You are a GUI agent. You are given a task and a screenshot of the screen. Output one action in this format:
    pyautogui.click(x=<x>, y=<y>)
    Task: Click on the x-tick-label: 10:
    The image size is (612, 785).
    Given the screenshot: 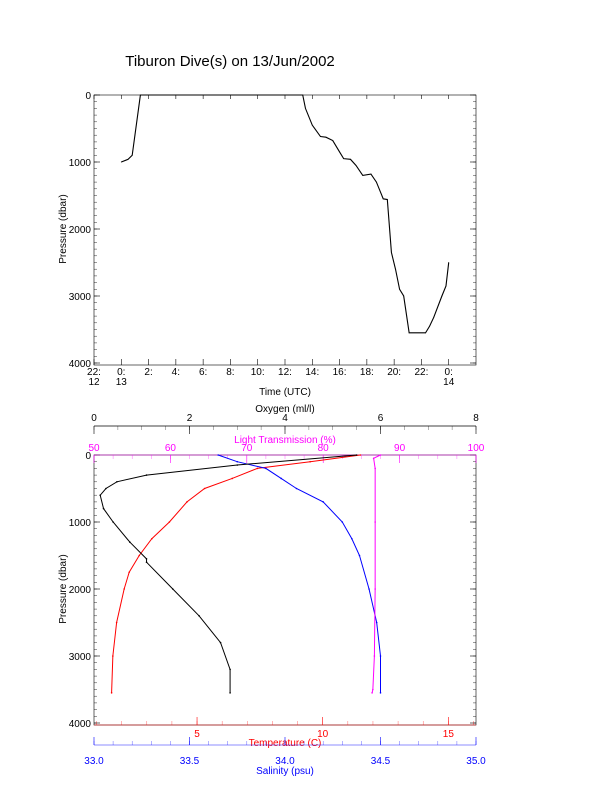 What is the action you would take?
    pyautogui.click(x=258, y=372)
    